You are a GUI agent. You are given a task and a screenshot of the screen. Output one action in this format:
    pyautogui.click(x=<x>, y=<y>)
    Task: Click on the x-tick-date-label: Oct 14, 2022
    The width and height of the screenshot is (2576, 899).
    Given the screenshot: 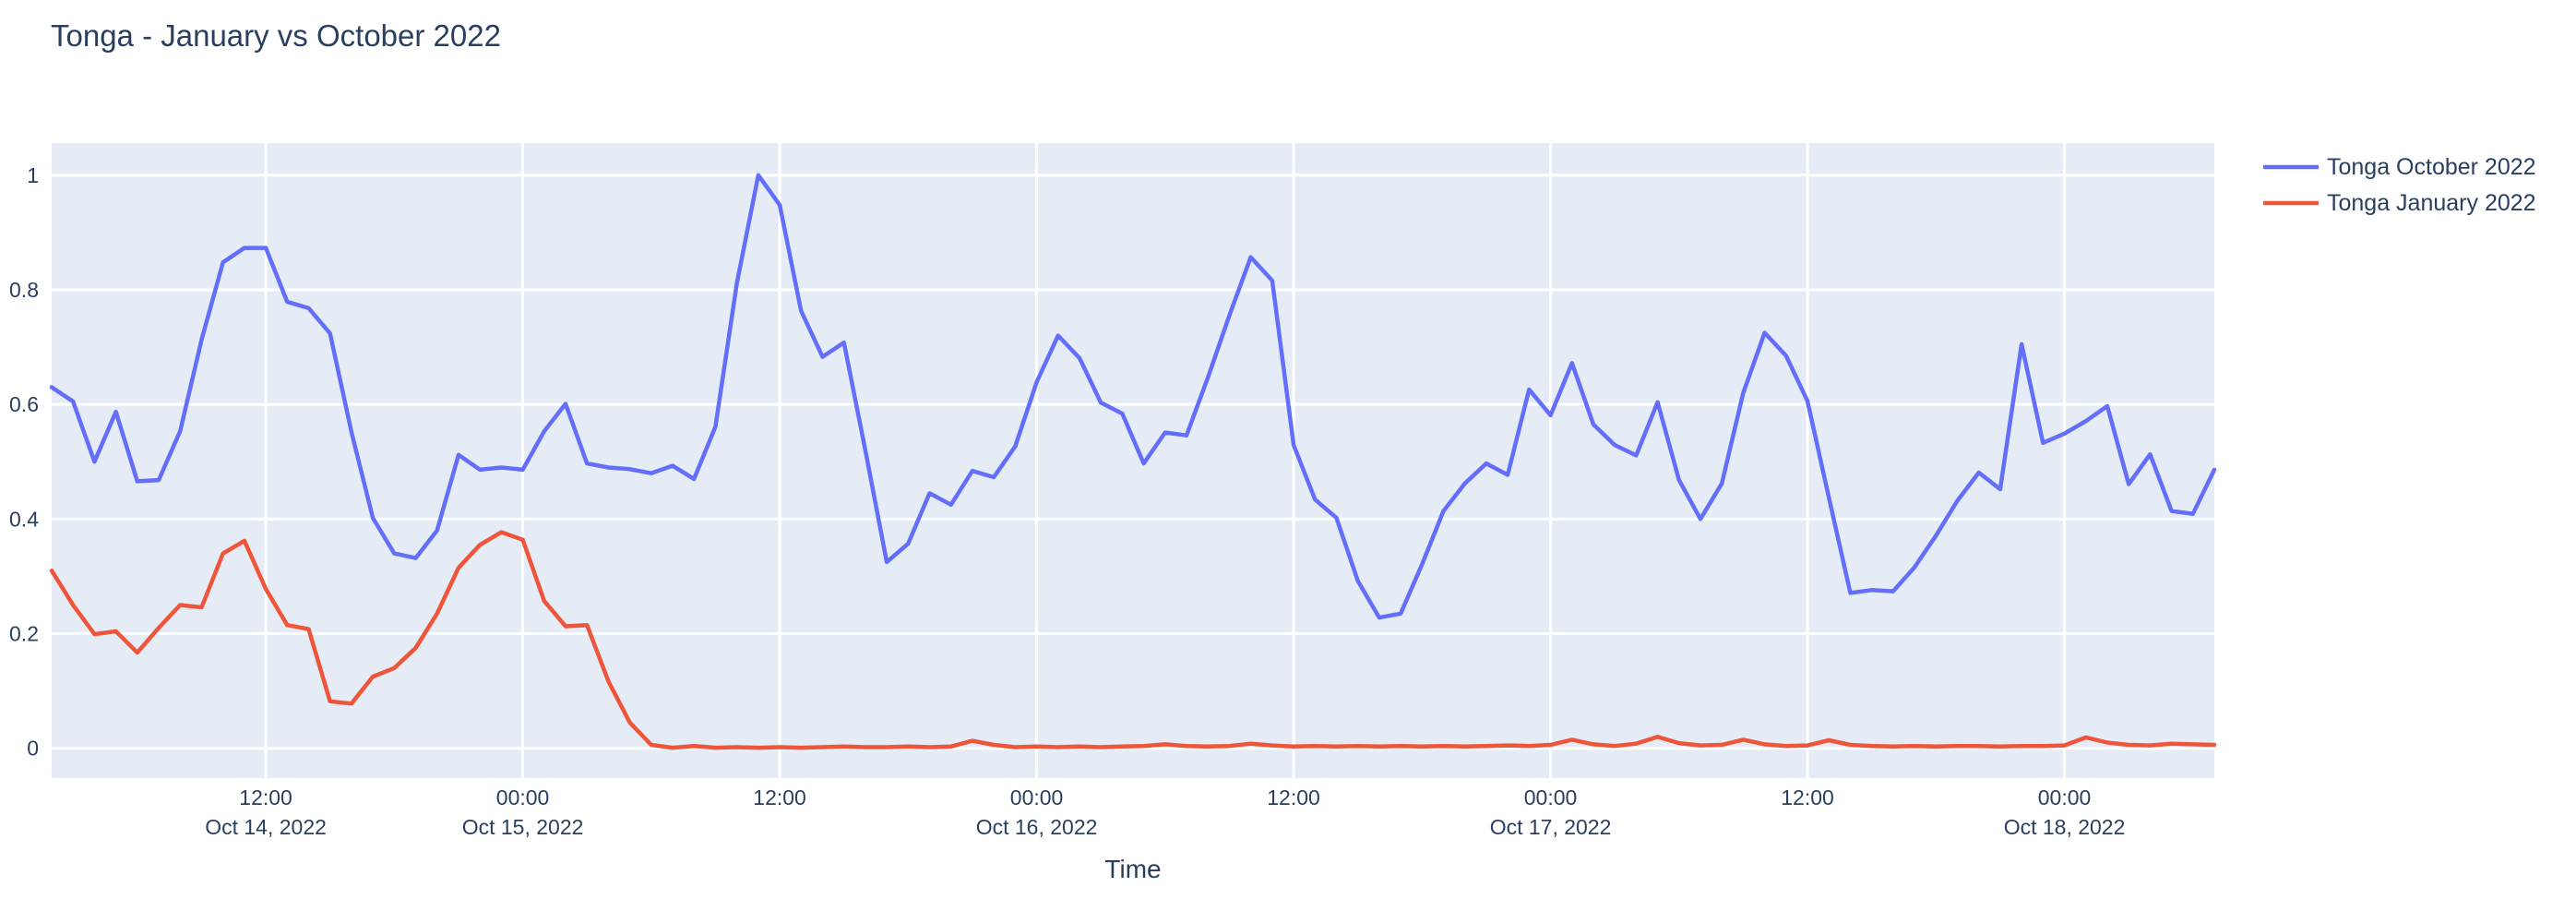 What is the action you would take?
    pyautogui.click(x=266, y=827)
    